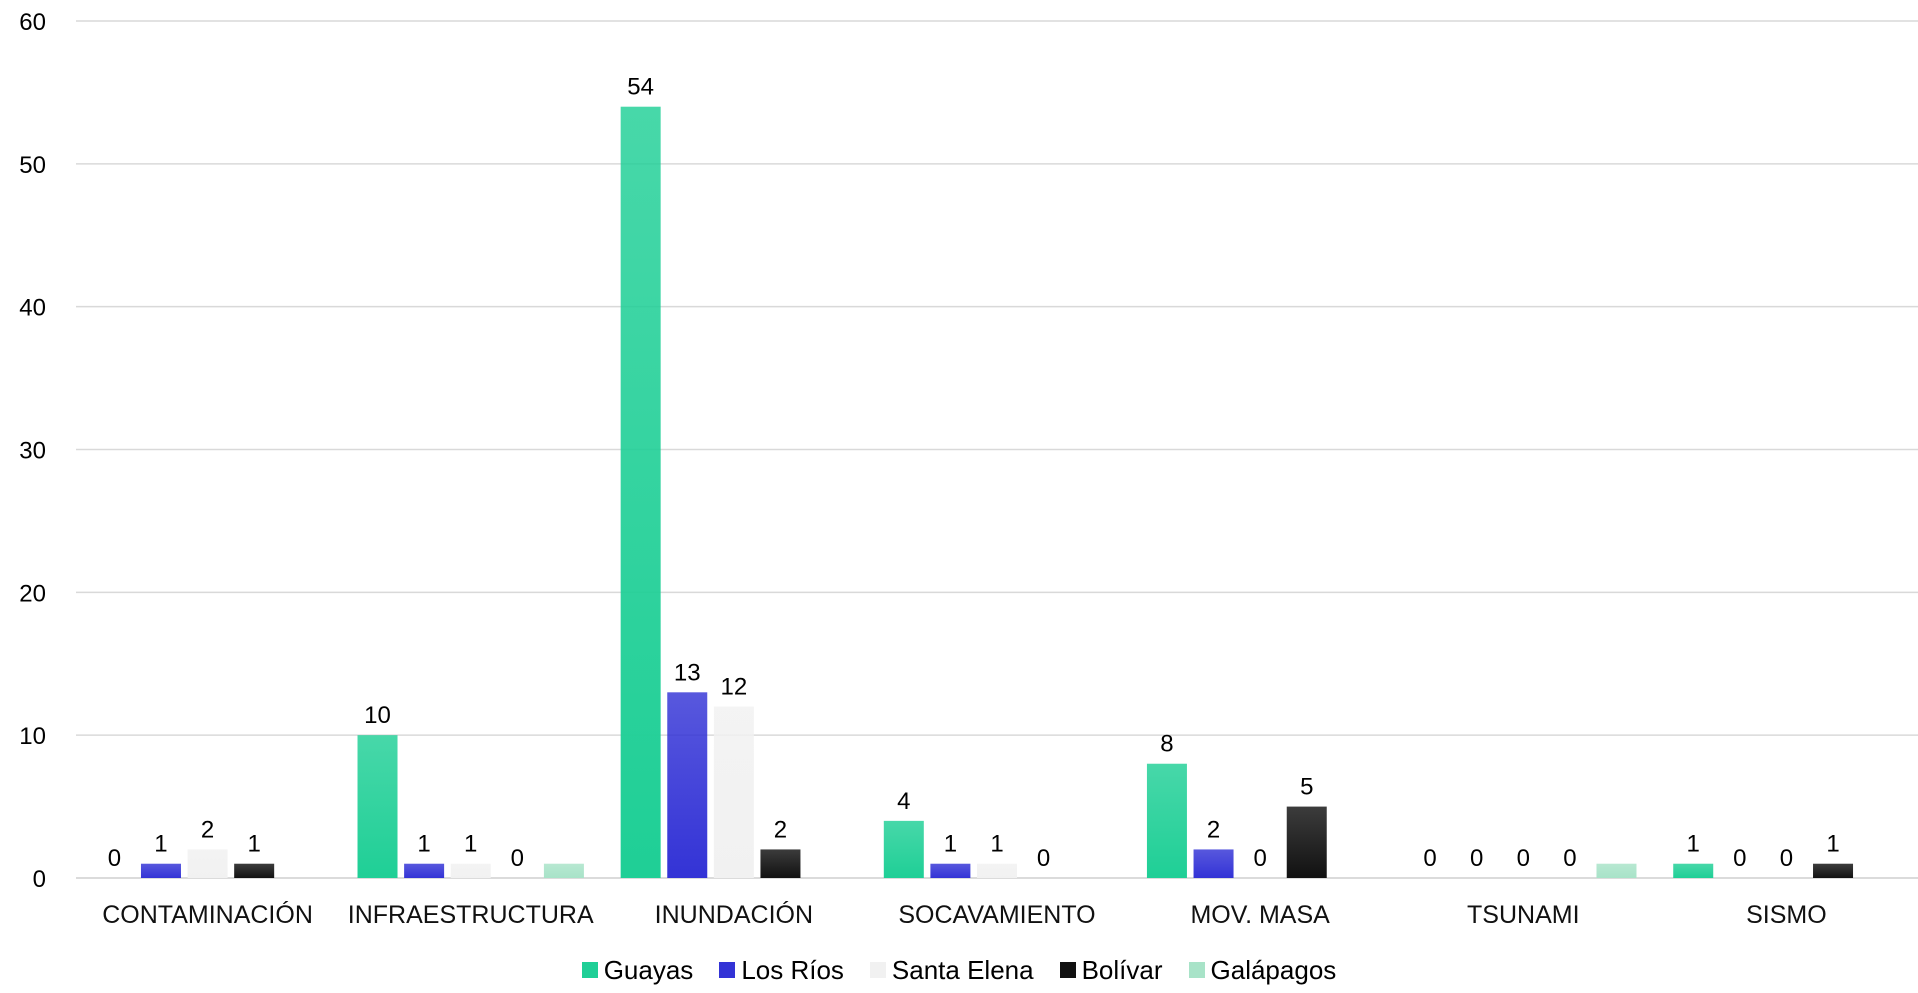  I want to click on y-axis-ticks: 0 10 20 30 40 50 60, so click(32, 451).